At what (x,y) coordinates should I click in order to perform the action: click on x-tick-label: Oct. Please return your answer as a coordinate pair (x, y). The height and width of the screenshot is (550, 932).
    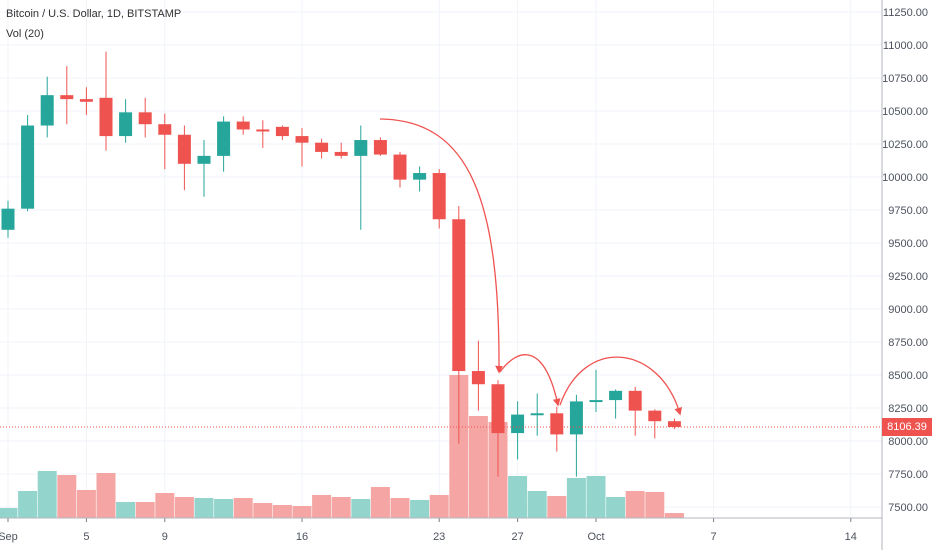
    Looking at the image, I should click on (595, 537).